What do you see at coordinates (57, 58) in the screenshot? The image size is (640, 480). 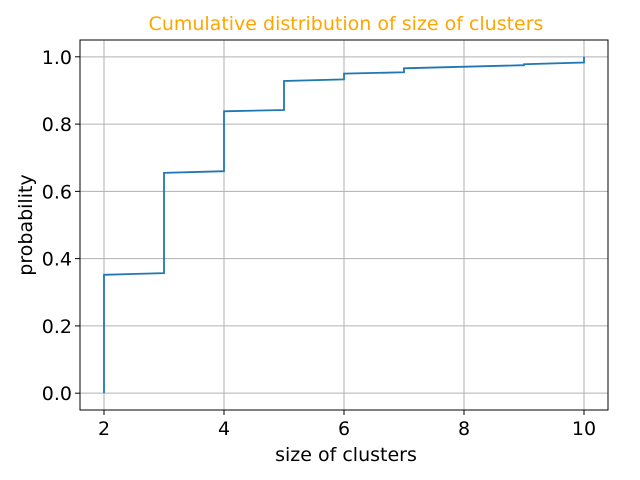 I see `y-tick-label: 1.0` at bounding box center [57, 58].